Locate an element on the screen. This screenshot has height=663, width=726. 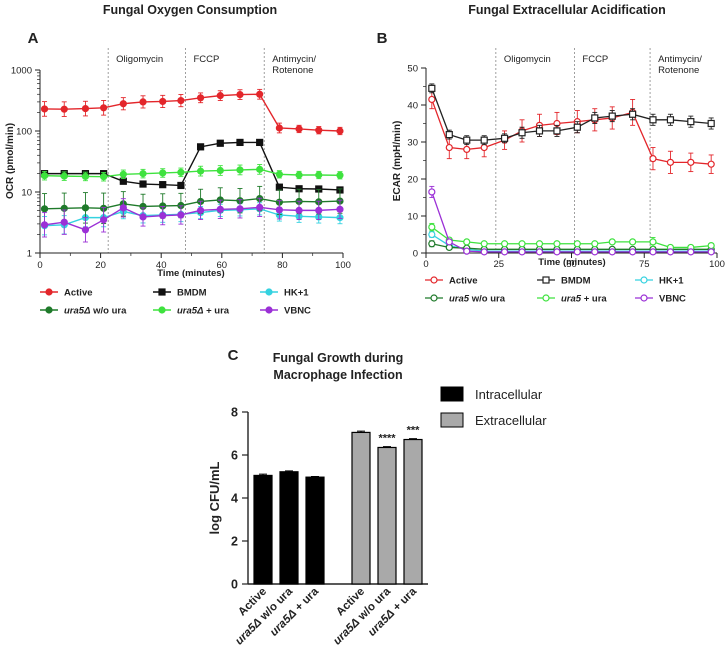
x-tick-label: 0 is located at coordinates (39, 265).